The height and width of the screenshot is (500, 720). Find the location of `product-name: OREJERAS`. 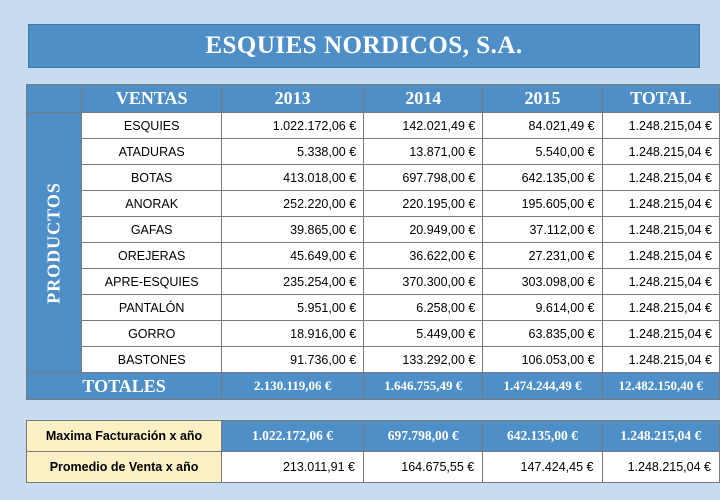

product-name: OREJERAS is located at coordinates (152, 255).